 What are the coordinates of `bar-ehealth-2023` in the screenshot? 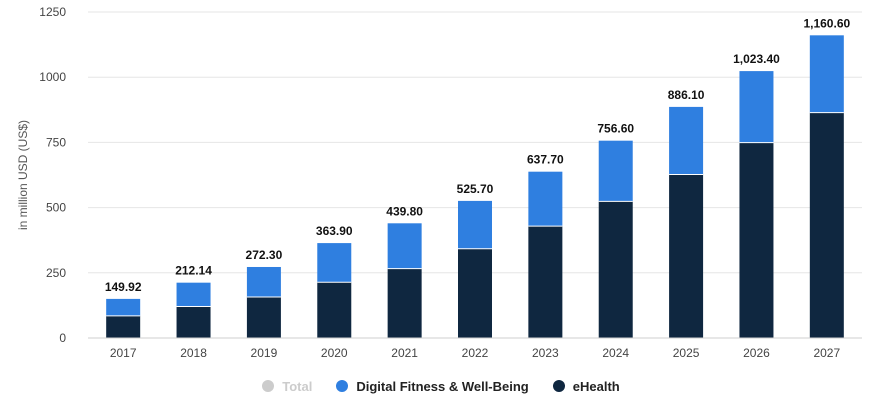 It's located at (545, 282).